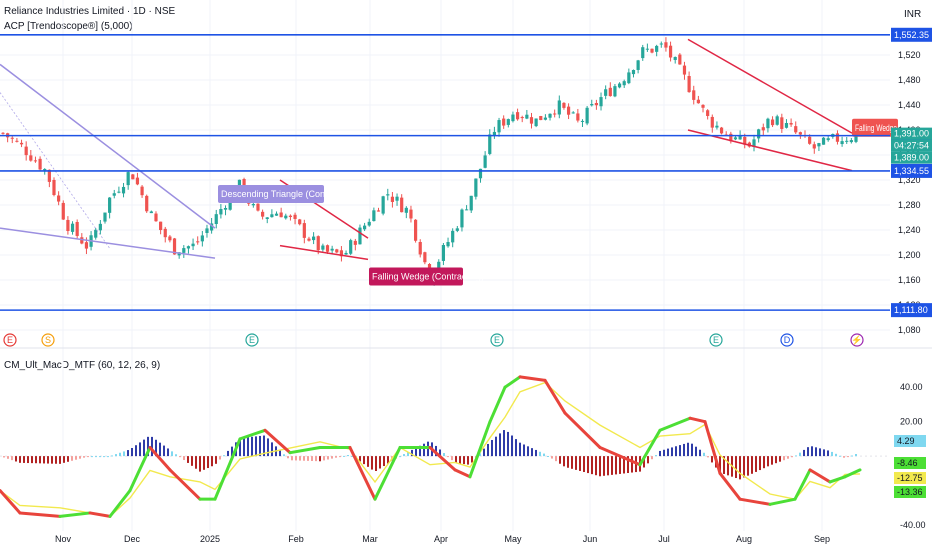 The width and height of the screenshot is (932, 550). Describe the element at coordinates (910, 478) in the screenshot. I see `macd-value-tag: -12.75` at that location.